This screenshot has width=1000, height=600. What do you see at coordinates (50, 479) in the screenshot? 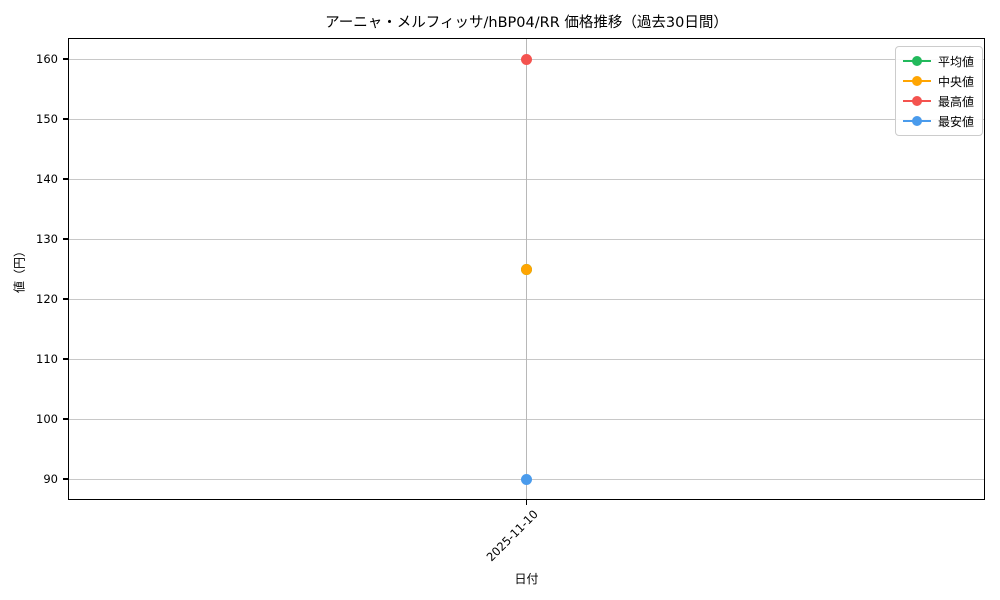
I see `y-tick-label: 90` at bounding box center [50, 479].